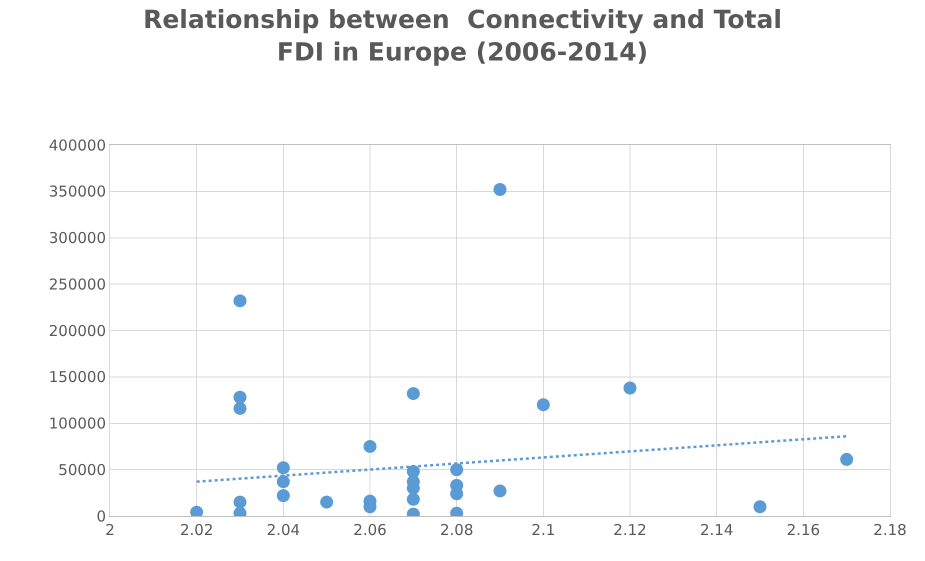  Describe the element at coordinates (77, 331) in the screenshot. I see `y-tick-label: 200000` at that location.